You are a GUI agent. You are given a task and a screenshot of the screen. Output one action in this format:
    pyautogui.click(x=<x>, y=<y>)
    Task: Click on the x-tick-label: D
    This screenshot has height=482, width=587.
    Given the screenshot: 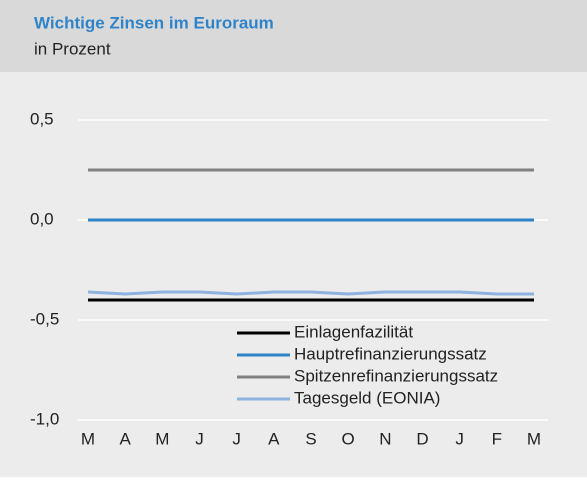 What is the action you would take?
    pyautogui.click(x=422, y=438)
    